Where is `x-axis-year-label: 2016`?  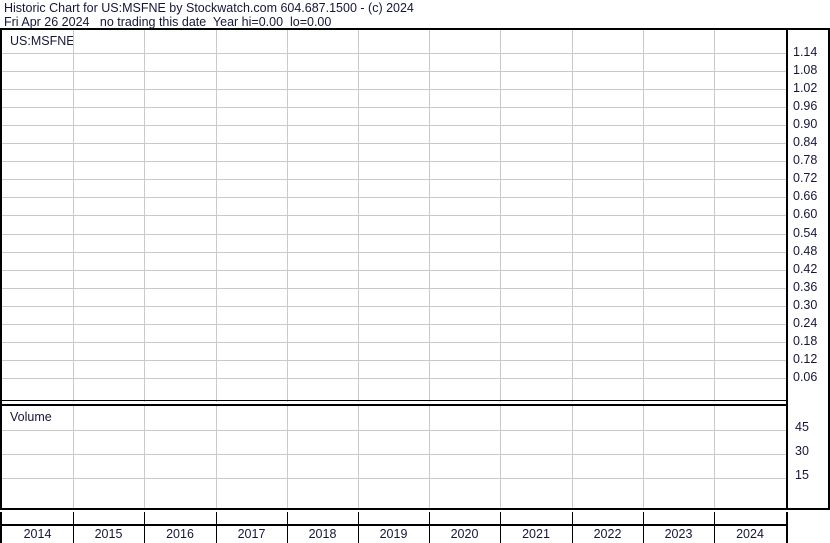 x-axis-year-label: 2016 is located at coordinates (180, 534).